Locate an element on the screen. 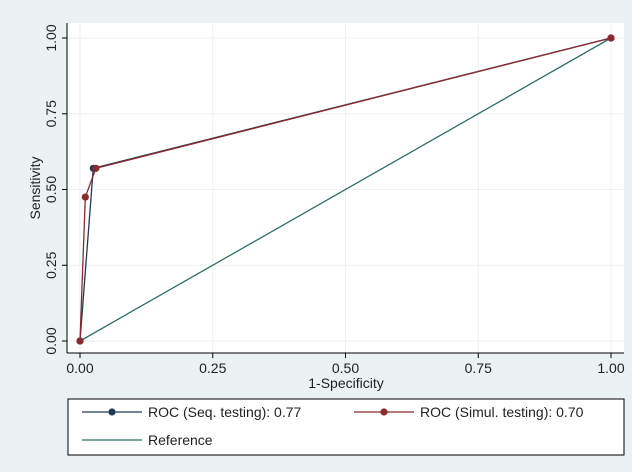 The image size is (632, 472). x-tick-label: 1.00 is located at coordinates (610, 368).